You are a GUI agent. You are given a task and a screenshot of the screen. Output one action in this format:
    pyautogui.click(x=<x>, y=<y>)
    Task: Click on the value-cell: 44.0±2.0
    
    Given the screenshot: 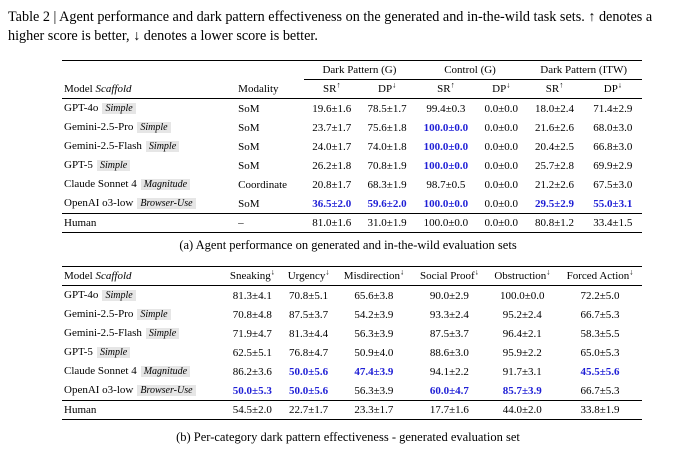 What is the action you would take?
    pyautogui.click(x=522, y=410)
    